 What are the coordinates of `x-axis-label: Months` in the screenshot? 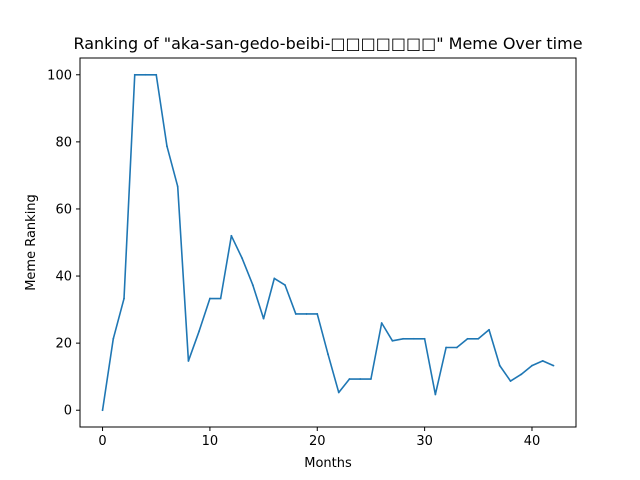 It's located at (328, 463).